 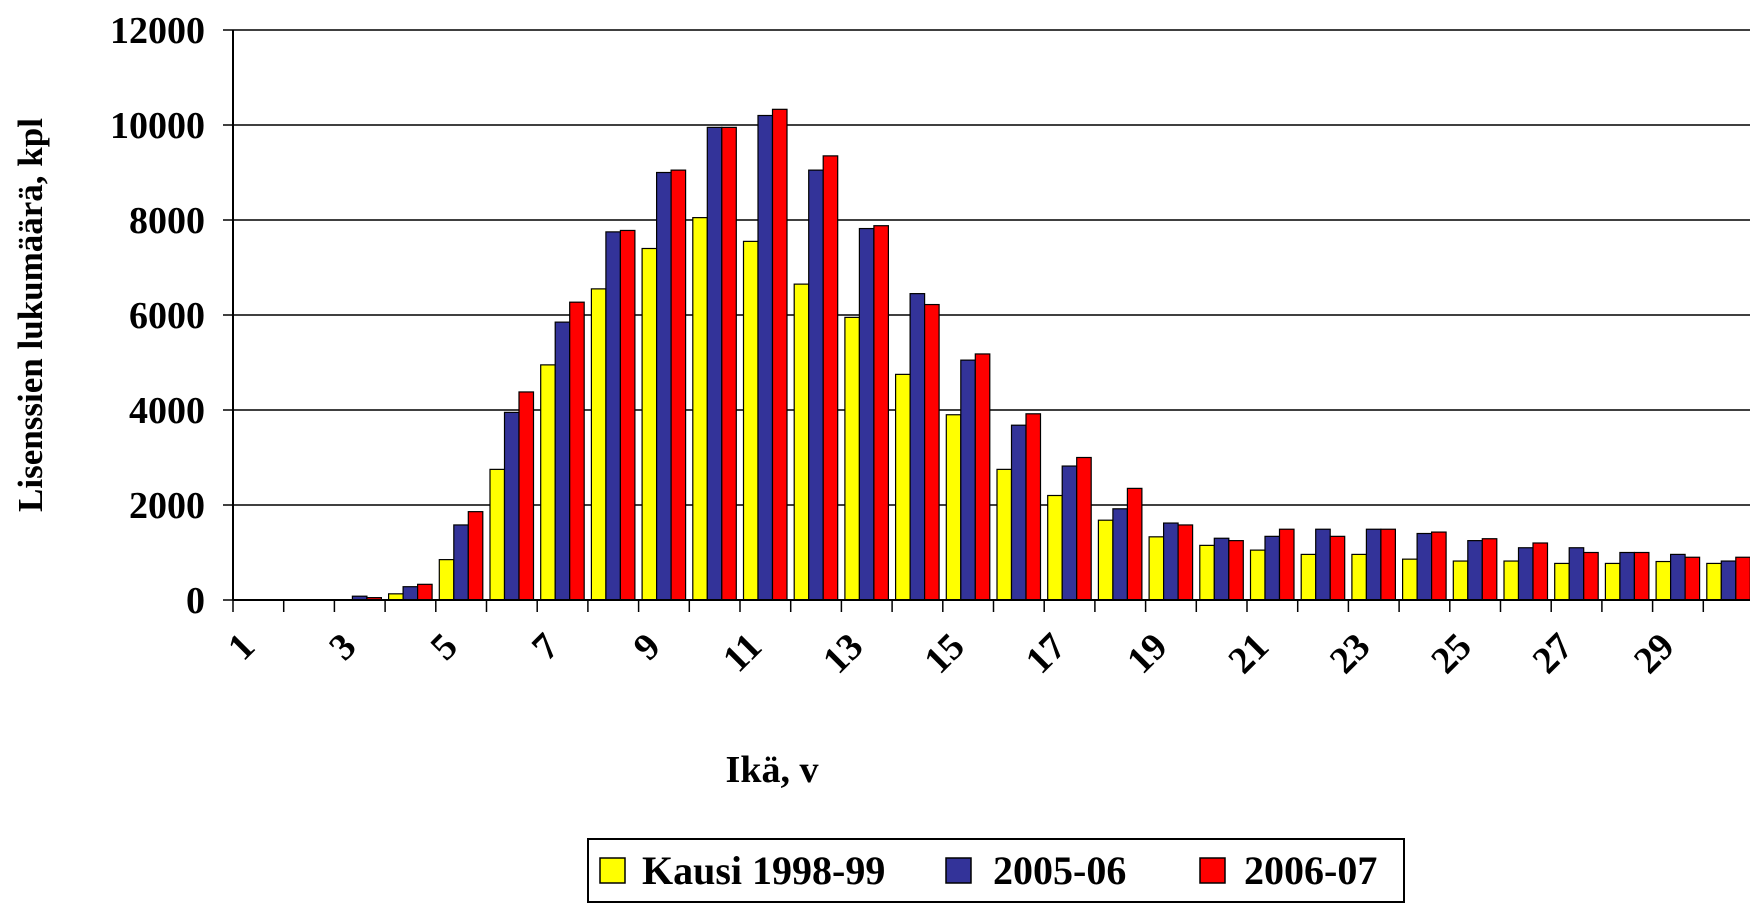 I want to click on x-tick-label: 19, so click(x=1147, y=653).